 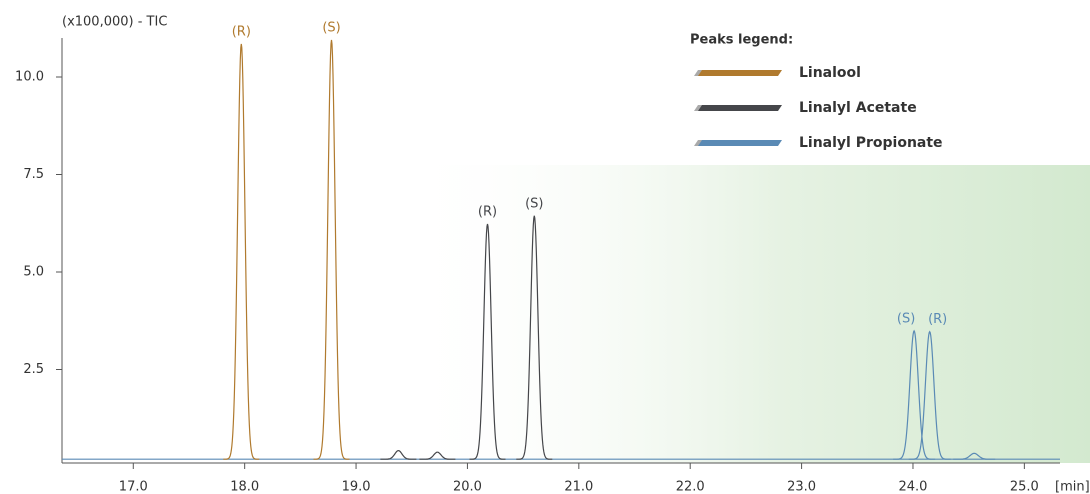 What do you see at coordinates (690, 487) in the screenshot?
I see `x-tick-label: 22.0` at bounding box center [690, 487].